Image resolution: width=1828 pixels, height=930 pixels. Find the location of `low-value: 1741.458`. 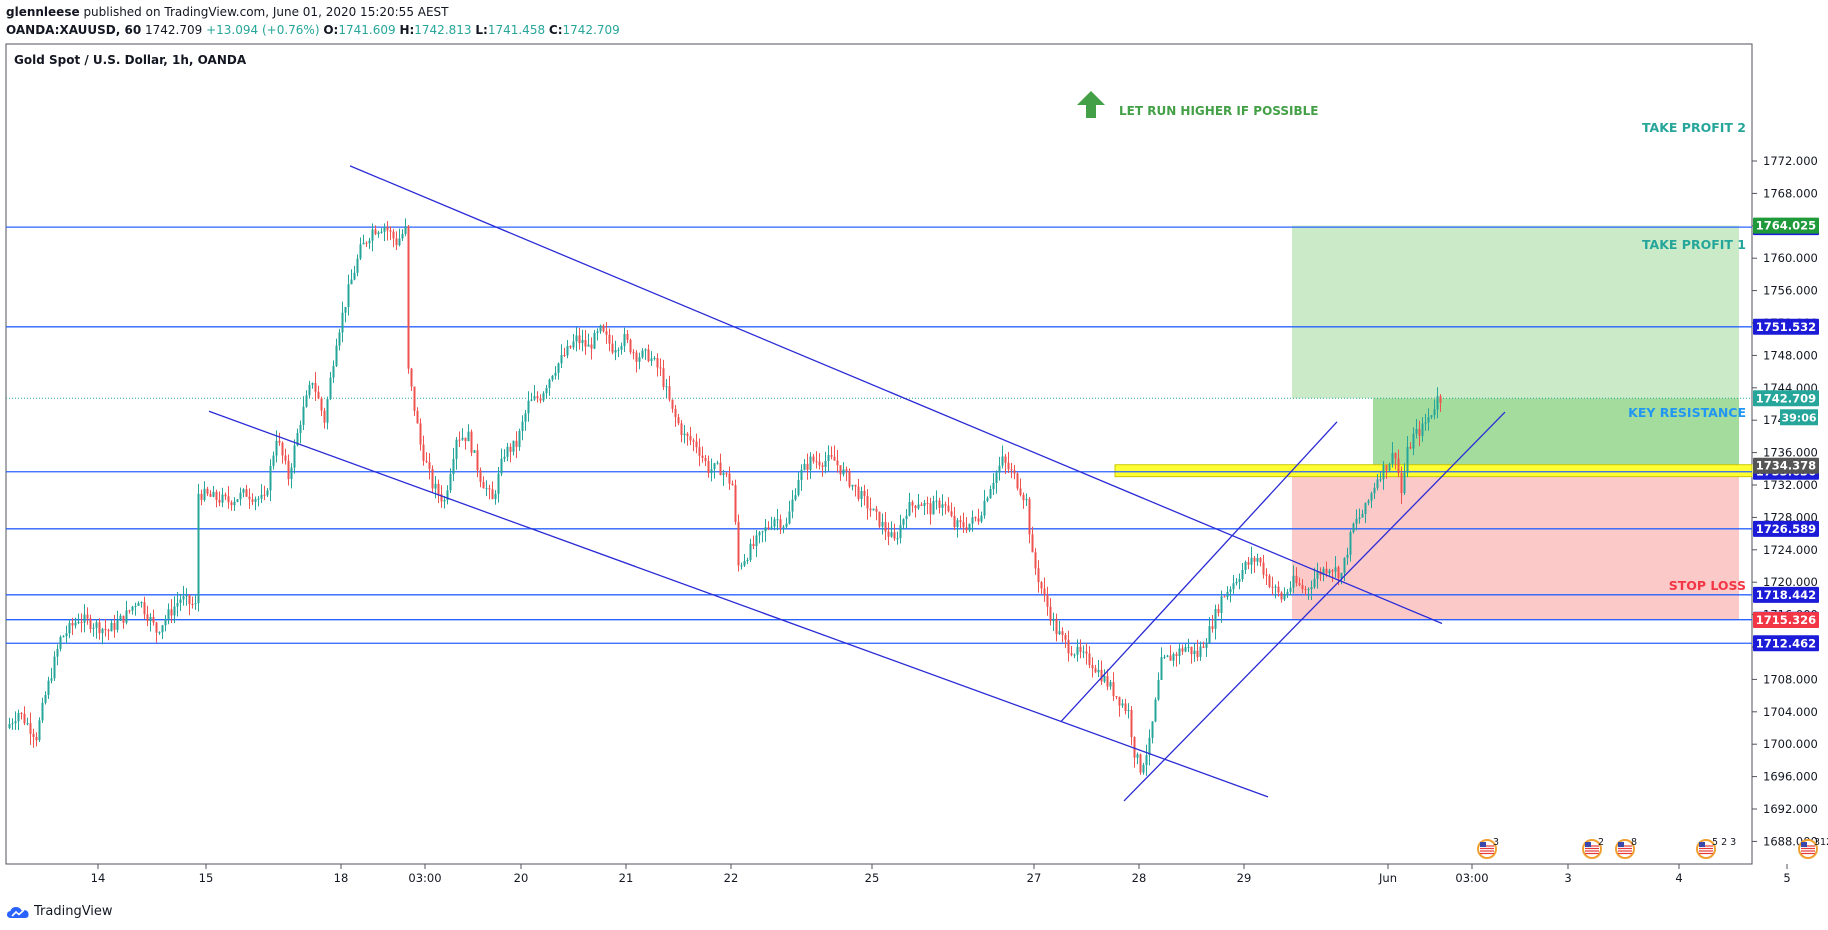

low-value: 1741.458 is located at coordinates (516, 30).